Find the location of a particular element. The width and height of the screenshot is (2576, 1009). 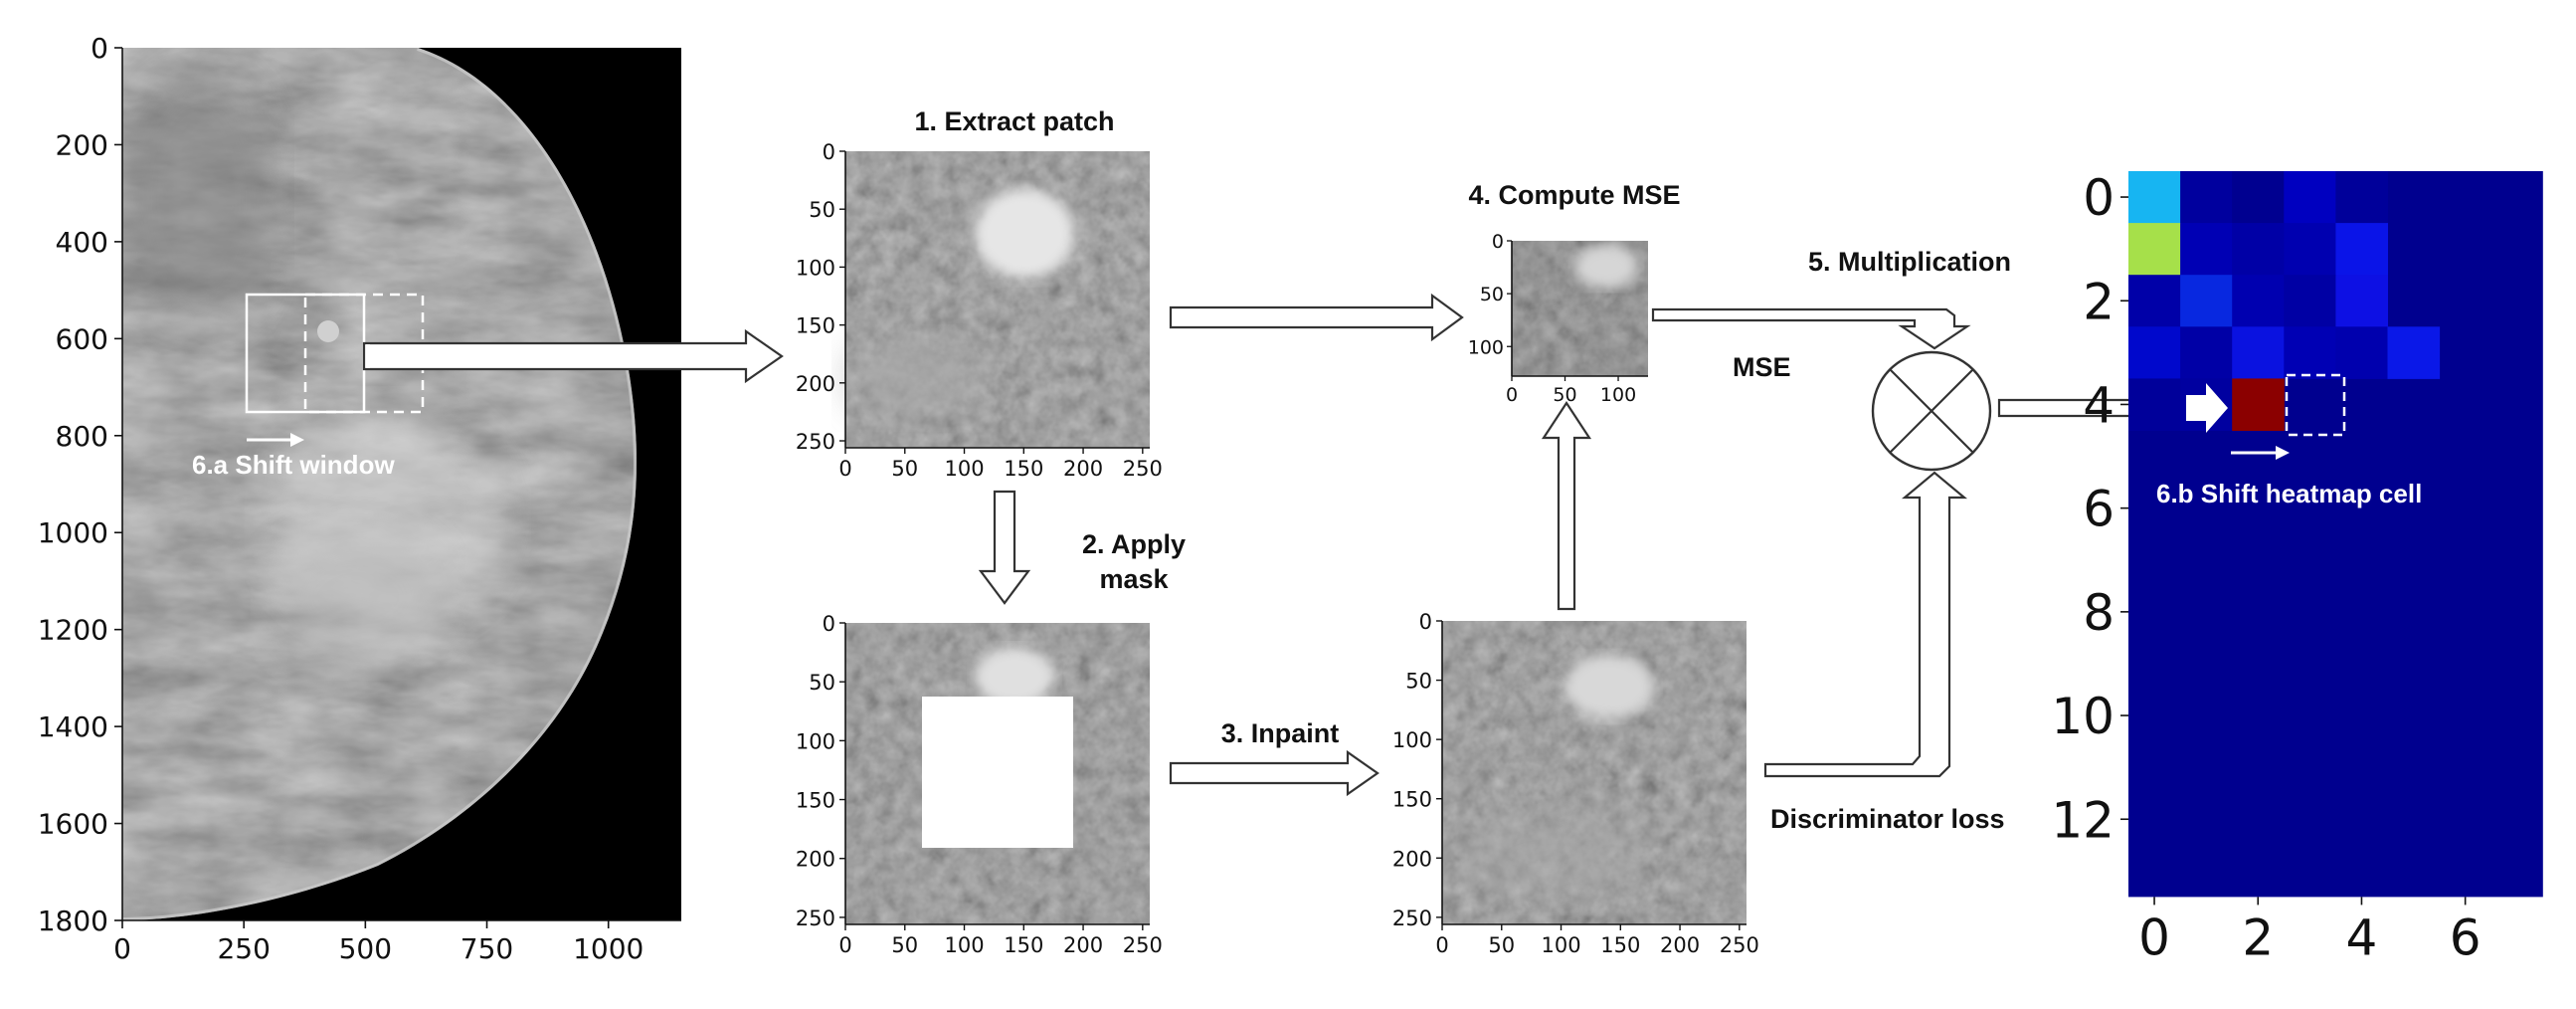

y-tick-label: 12 is located at coordinates (2083, 820).